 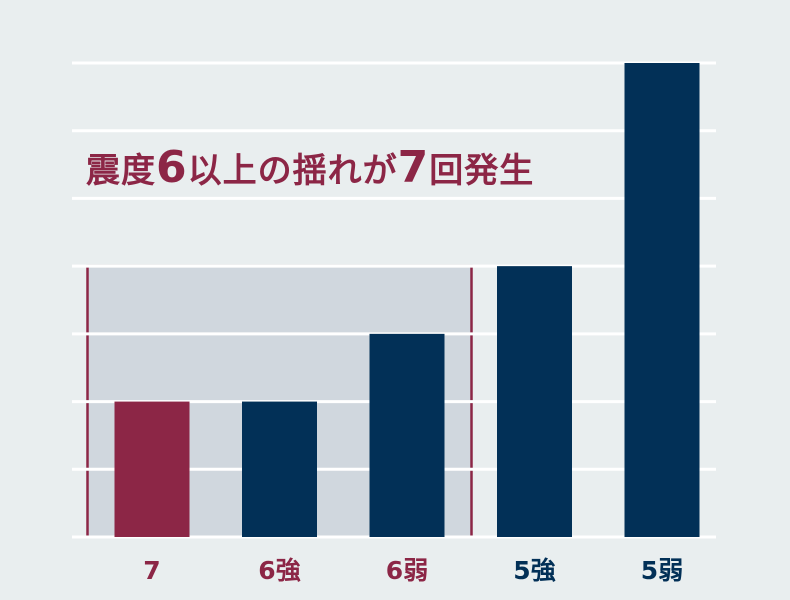 I want to click on tick-label-2: 6強, so click(x=279, y=570).